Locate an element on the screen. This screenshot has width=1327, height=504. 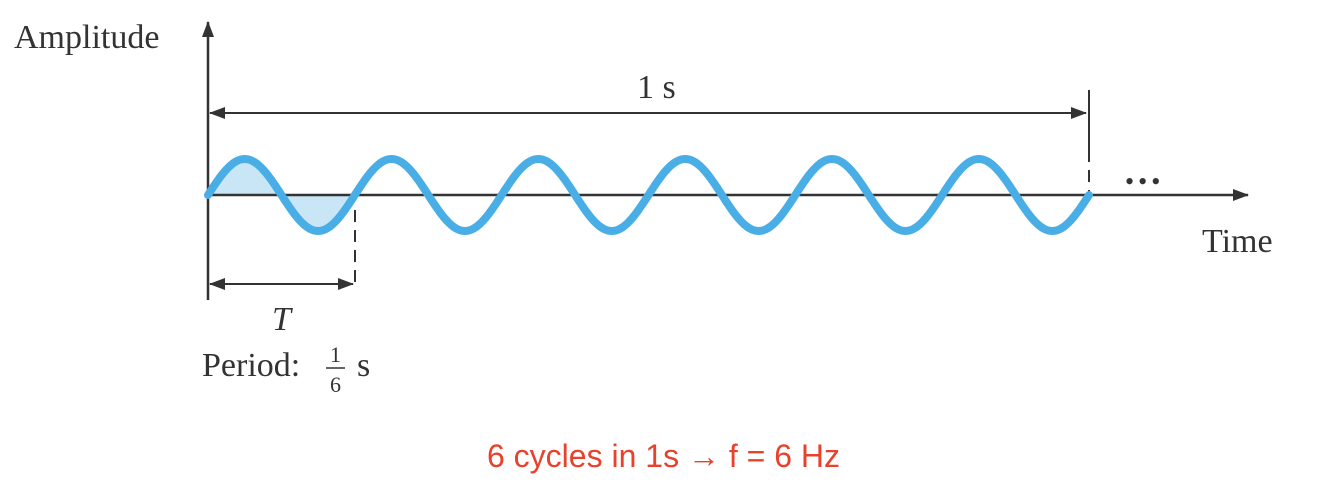
frequency-caption: 6 cycles in 1s → f = 6 Hz is located at coordinates (663, 456).